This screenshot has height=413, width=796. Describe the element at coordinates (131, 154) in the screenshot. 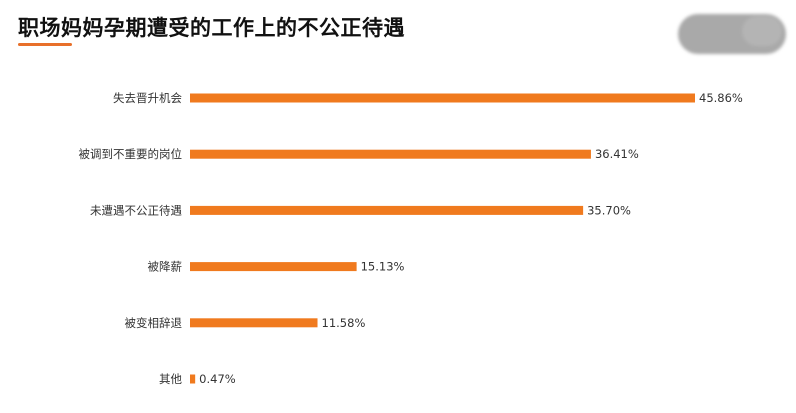

I see `category-label: 被调到不重要的岗位` at that location.